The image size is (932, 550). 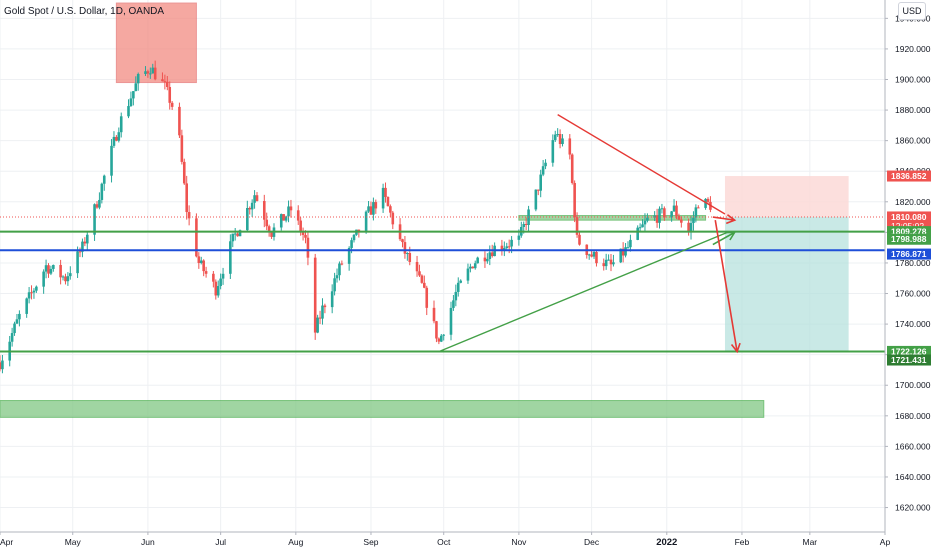 I want to click on price-label: 1836.852, so click(x=909, y=176).